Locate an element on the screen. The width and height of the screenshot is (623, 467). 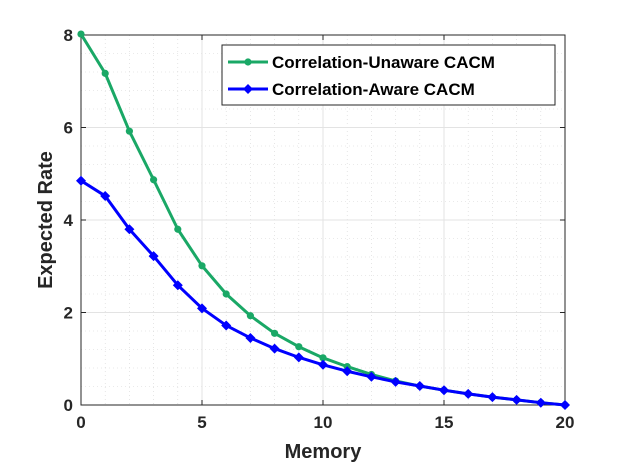
y-tick-label: 4 is located at coordinates (69, 220).